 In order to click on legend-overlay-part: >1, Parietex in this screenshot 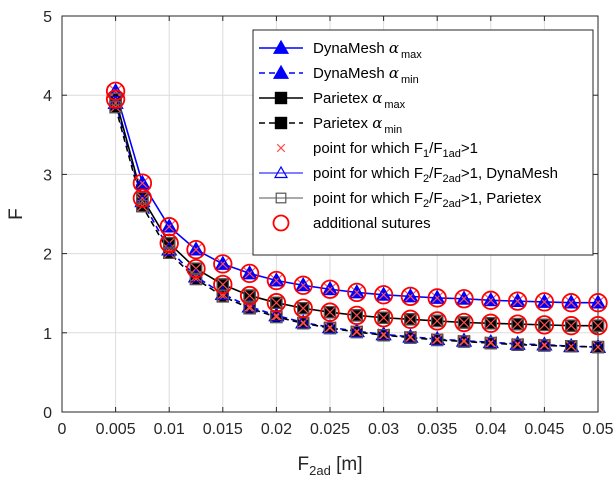, I will do `click(501, 198)`.